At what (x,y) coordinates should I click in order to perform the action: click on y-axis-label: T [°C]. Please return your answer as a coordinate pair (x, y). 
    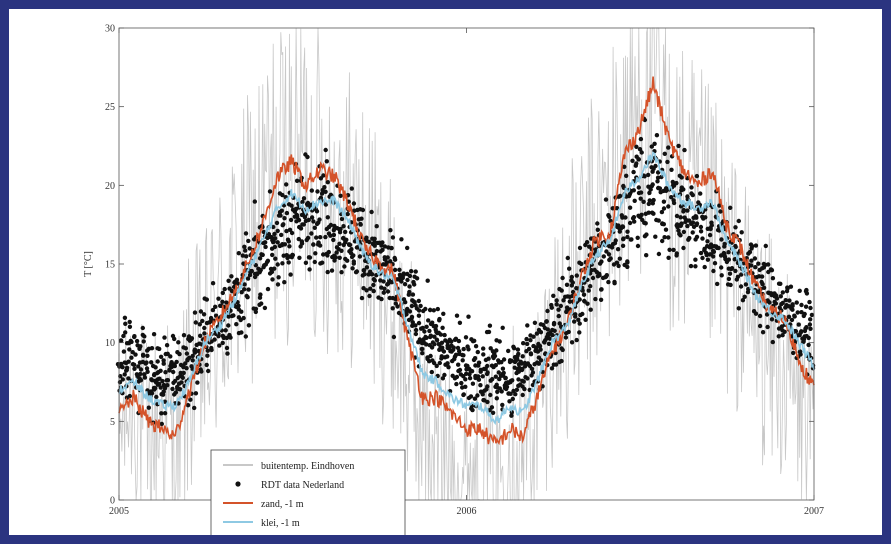
    Looking at the image, I should click on (88, 264).